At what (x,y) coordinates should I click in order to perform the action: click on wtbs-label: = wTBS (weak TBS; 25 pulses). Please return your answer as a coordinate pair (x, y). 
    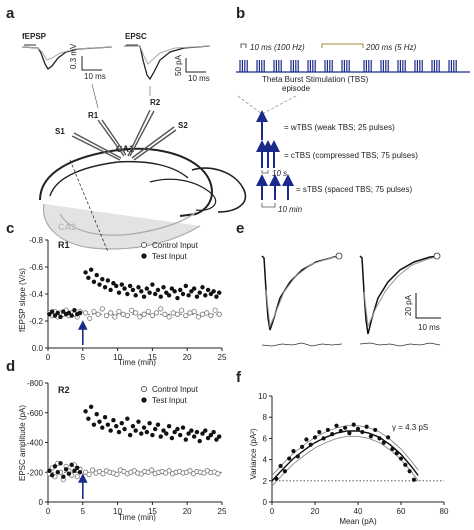
    Looking at the image, I should click on (339, 127).